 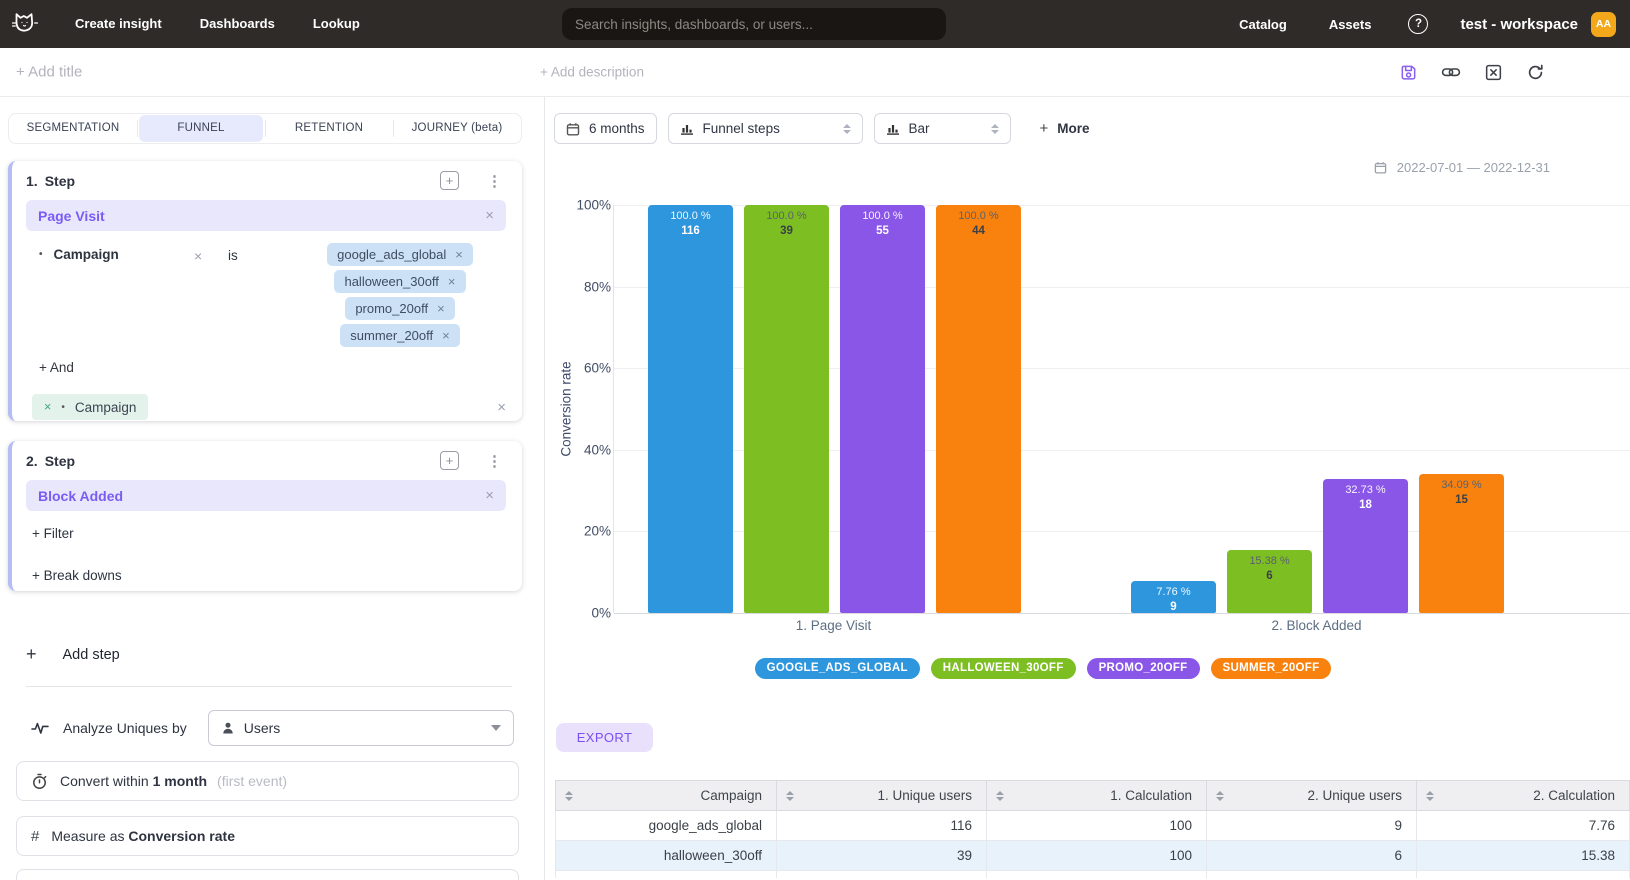 What do you see at coordinates (690, 409) in the screenshot?
I see `bar-google_ads_global: 100.0 % 116` at bounding box center [690, 409].